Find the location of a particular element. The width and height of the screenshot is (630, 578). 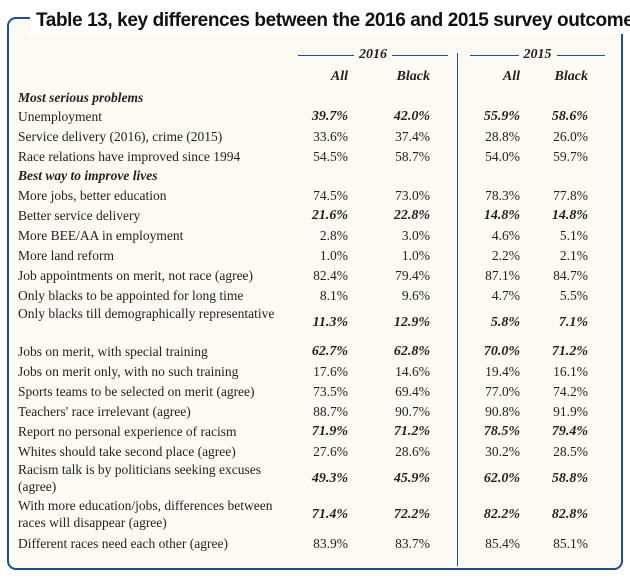

year-header-2015: 2015 is located at coordinates (537, 55).